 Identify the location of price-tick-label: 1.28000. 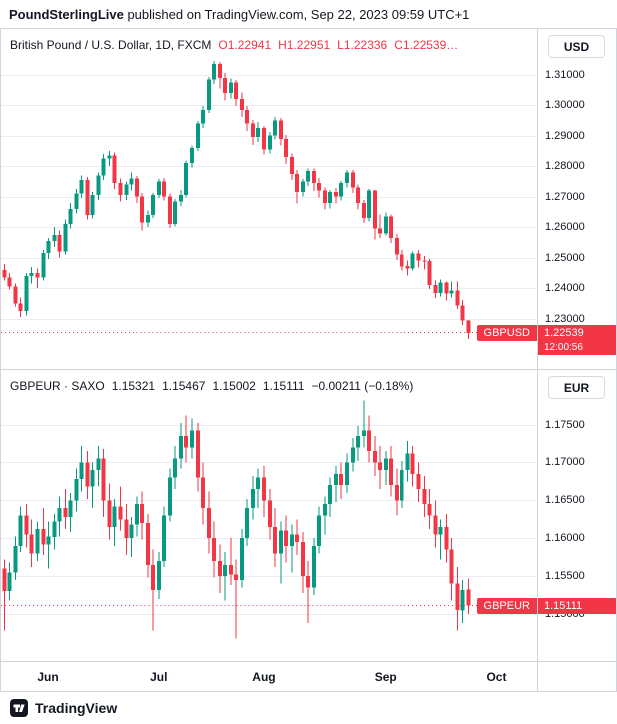
(565, 166).